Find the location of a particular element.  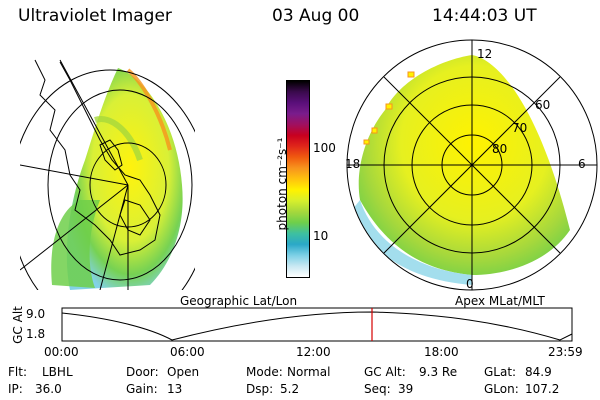

timeline-ytick-9: 9.0 is located at coordinates (36, 314).